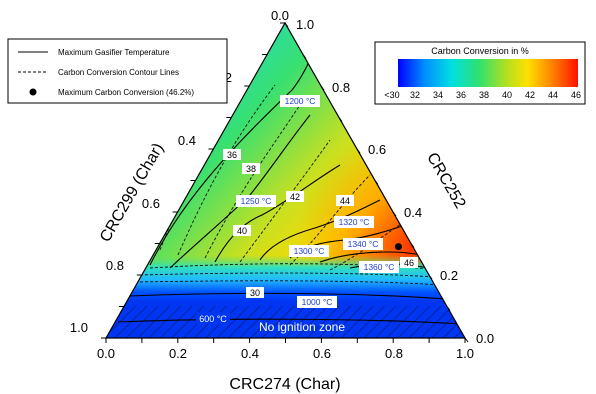  What do you see at coordinates (79, 327) in the screenshot?
I see `left-tick: 1.0` at bounding box center [79, 327].